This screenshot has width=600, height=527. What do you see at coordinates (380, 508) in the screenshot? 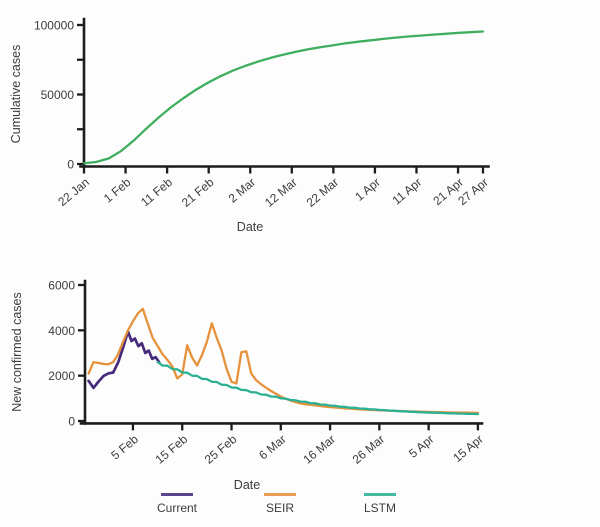
I see `legend-label-lstm: LSTM` at bounding box center [380, 508].